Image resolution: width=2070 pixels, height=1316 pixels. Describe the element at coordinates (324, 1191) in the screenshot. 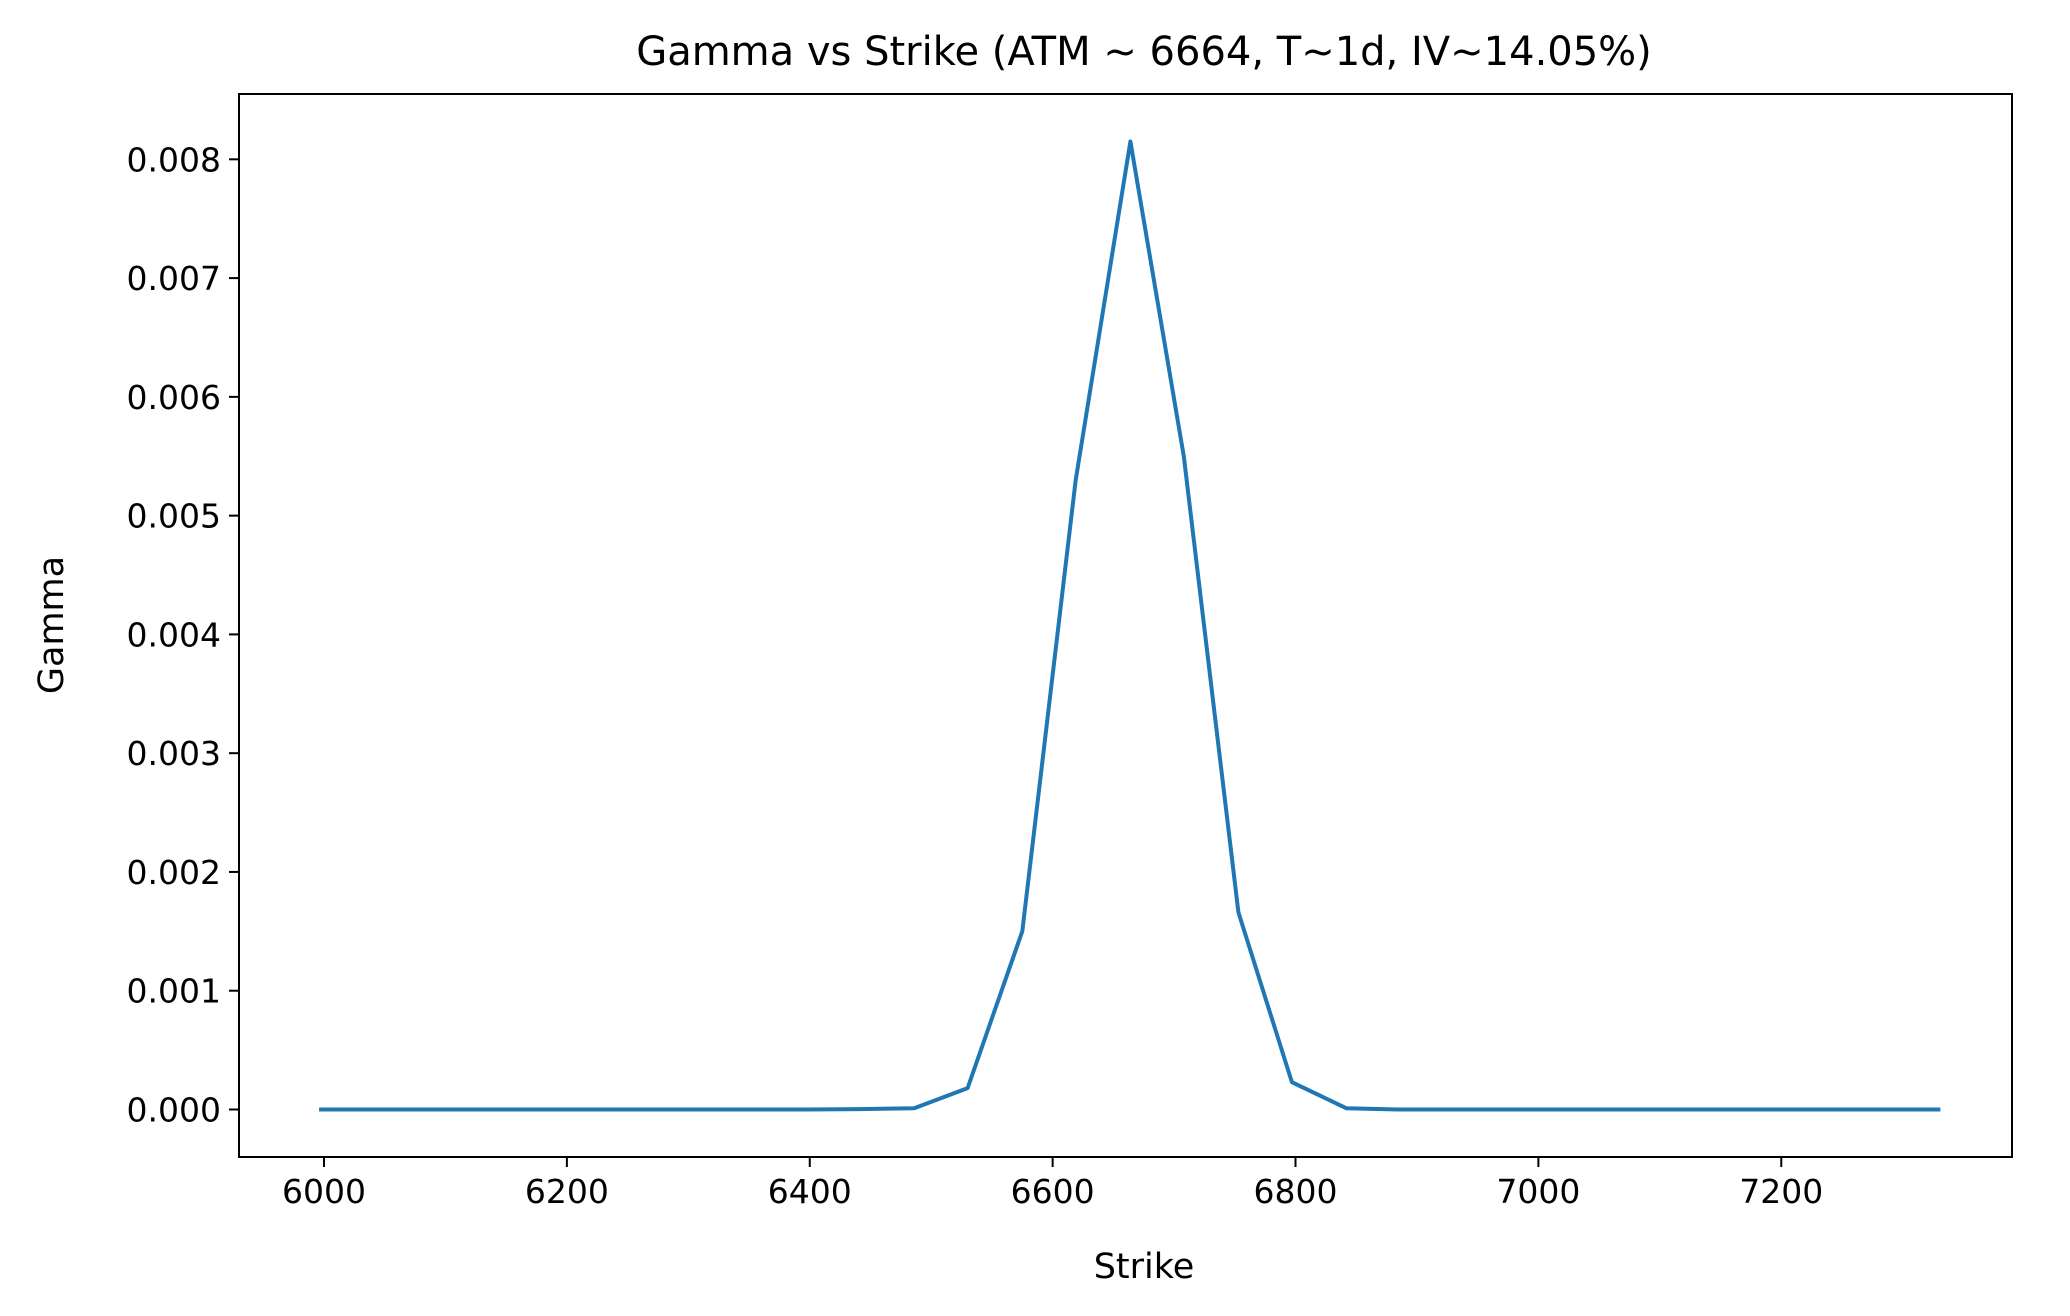

I see `x-tick-label: 6000` at that location.